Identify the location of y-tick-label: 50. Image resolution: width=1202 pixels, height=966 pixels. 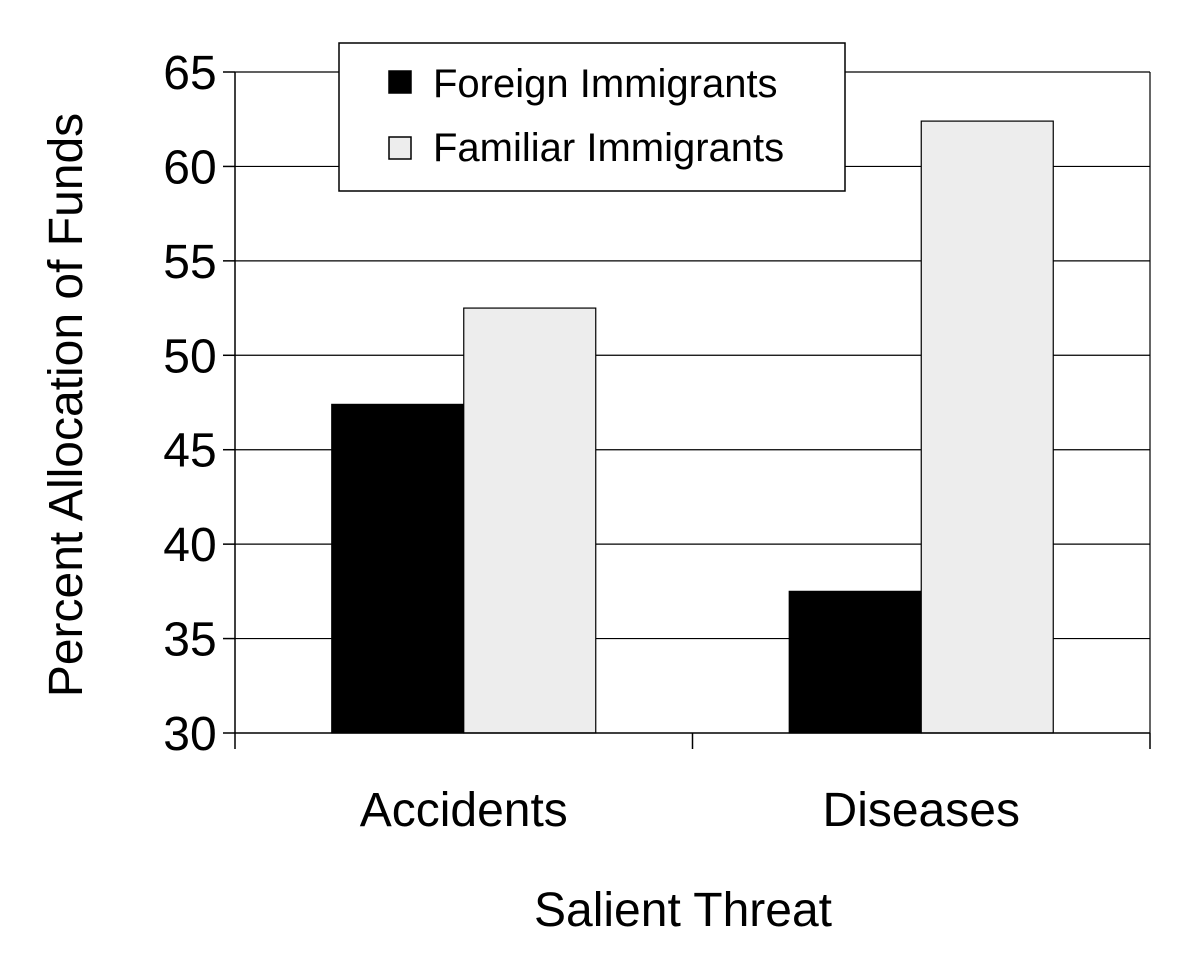
(189, 356).